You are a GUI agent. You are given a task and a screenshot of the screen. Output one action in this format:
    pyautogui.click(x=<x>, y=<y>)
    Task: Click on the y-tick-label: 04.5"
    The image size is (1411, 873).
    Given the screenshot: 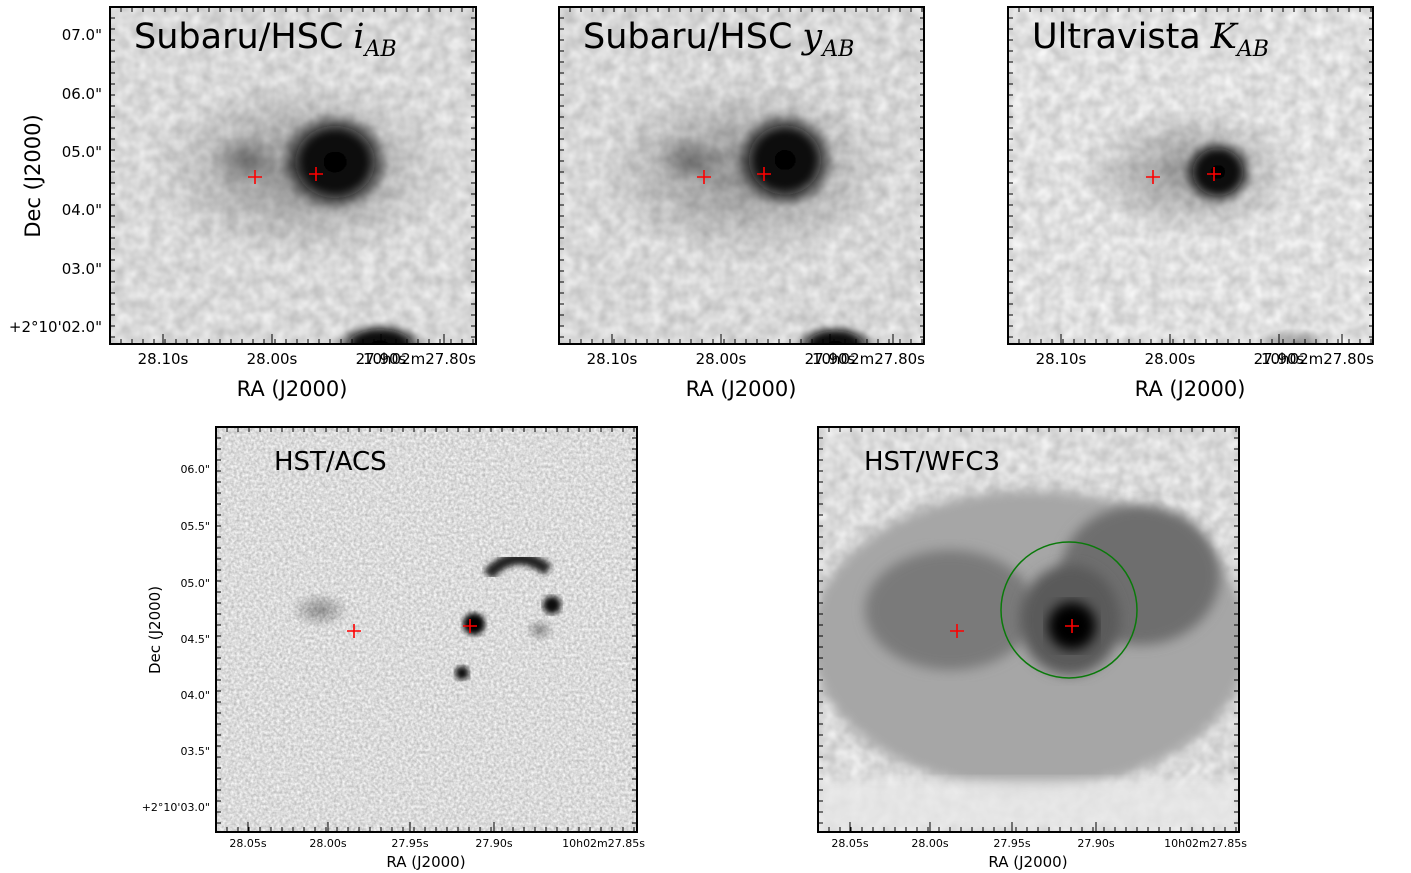 What is the action you would take?
    pyautogui.click(x=195, y=639)
    